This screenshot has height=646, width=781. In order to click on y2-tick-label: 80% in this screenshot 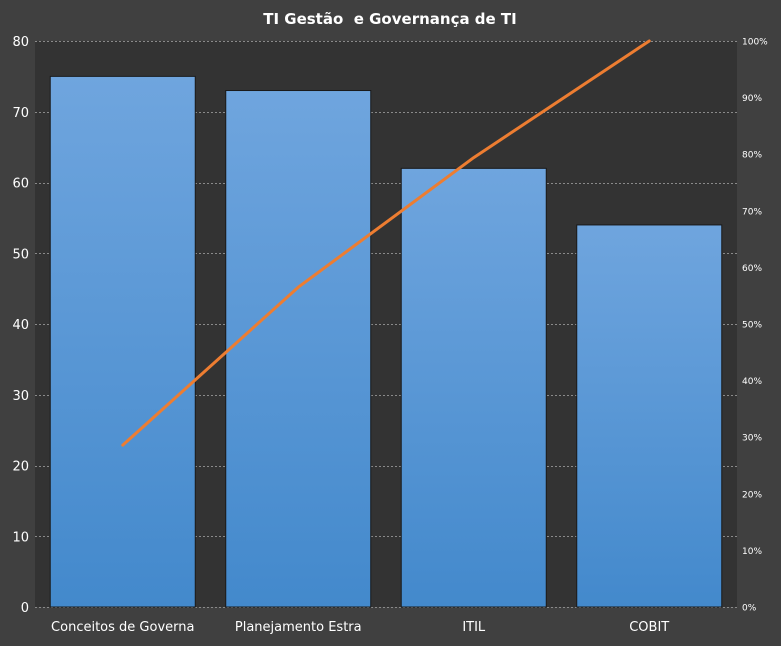, I will do `click(752, 156)`.